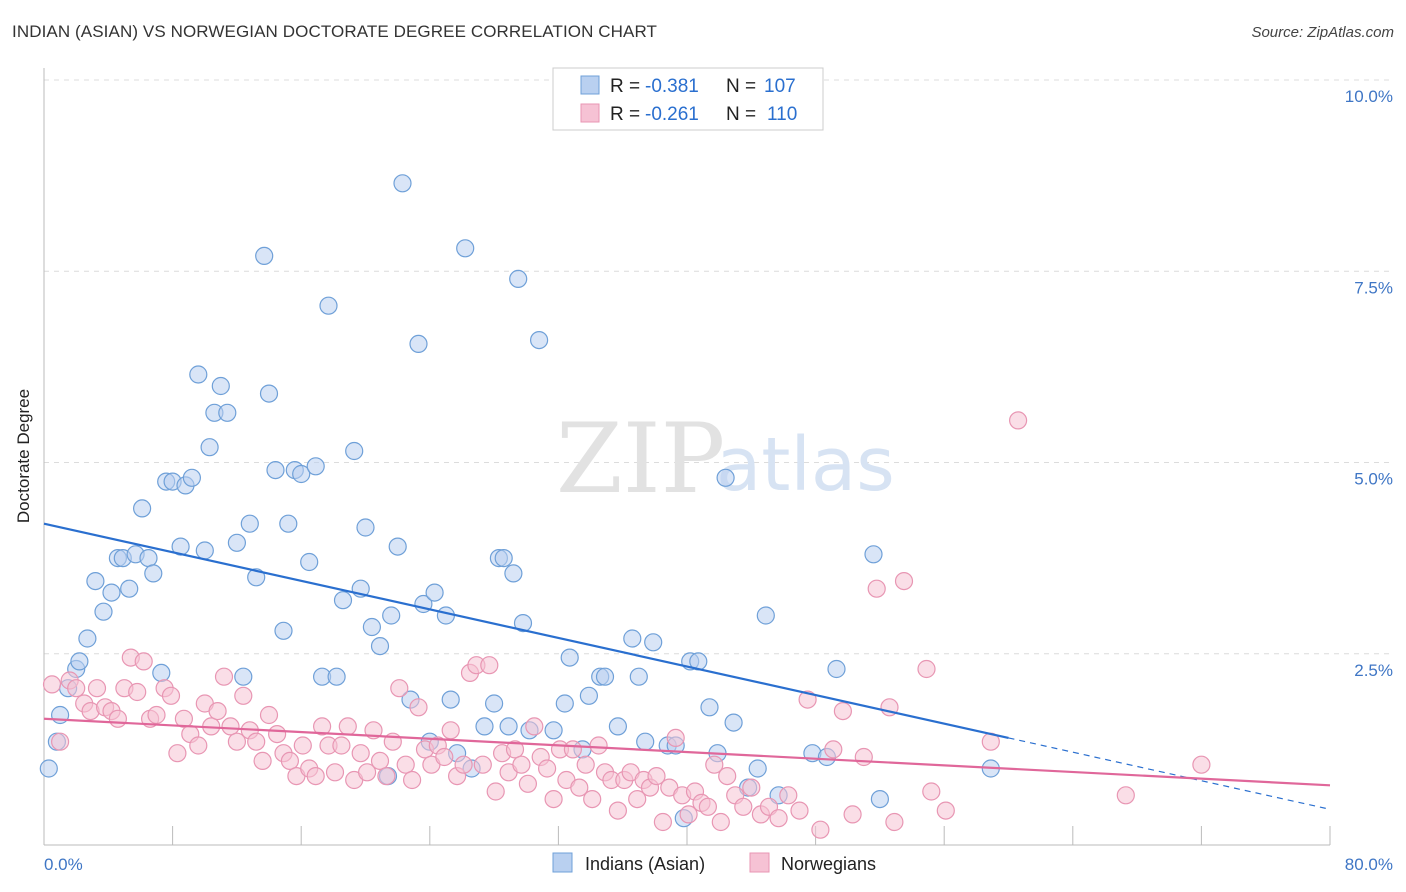  Describe the element at coordinates (687, 752) in the screenshot. I see `norwegian-trend-line` at that location.